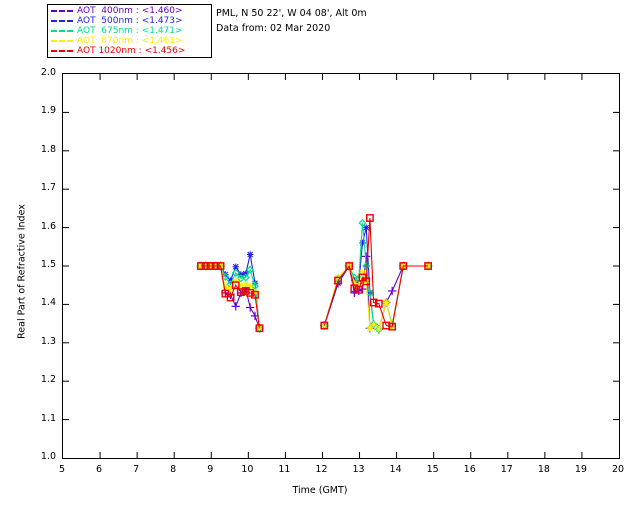 Image resolution: width=640 pixels, height=512 pixels. What do you see at coordinates (48, 188) in the screenshot?
I see `y-tick-label: 1.7` at bounding box center [48, 188].